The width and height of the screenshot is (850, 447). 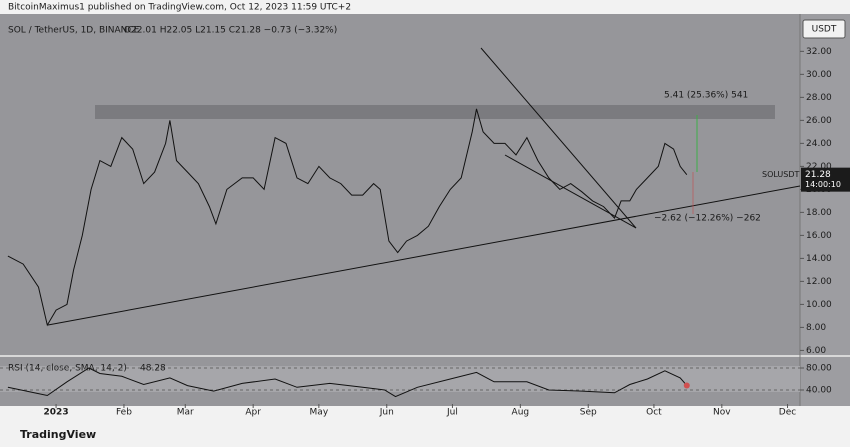 I want to click on x-tick-label: Aug, so click(x=521, y=413).